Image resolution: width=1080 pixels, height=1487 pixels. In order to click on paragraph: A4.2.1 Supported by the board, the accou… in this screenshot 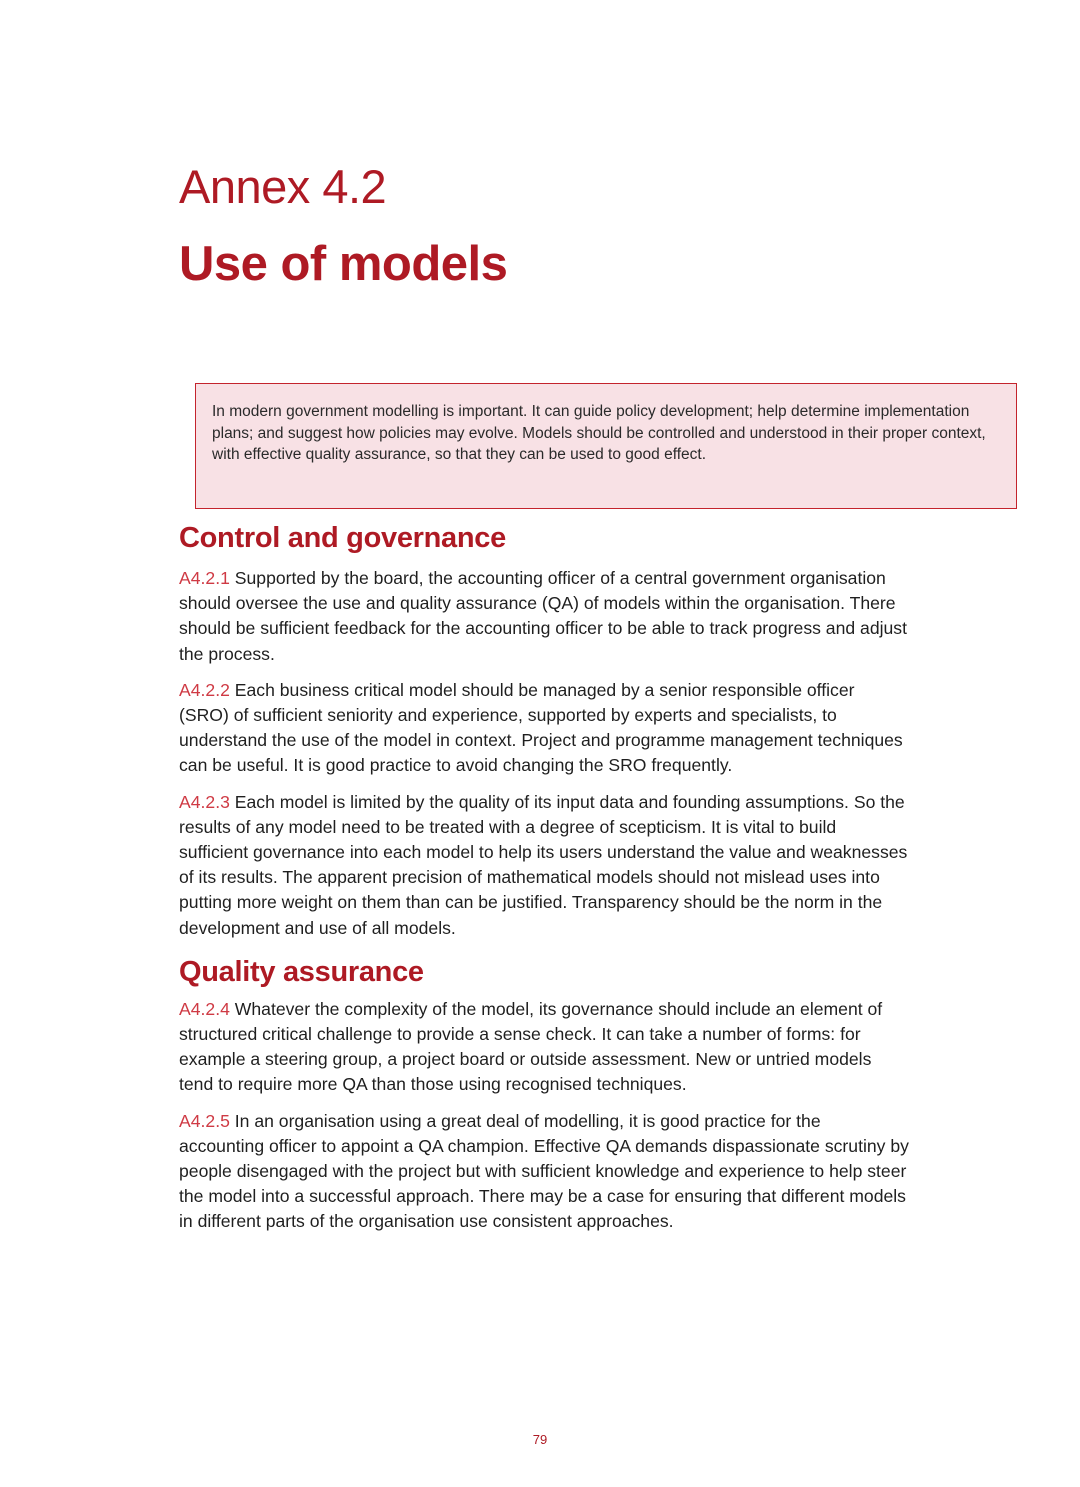, I will do `click(544, 616)`.